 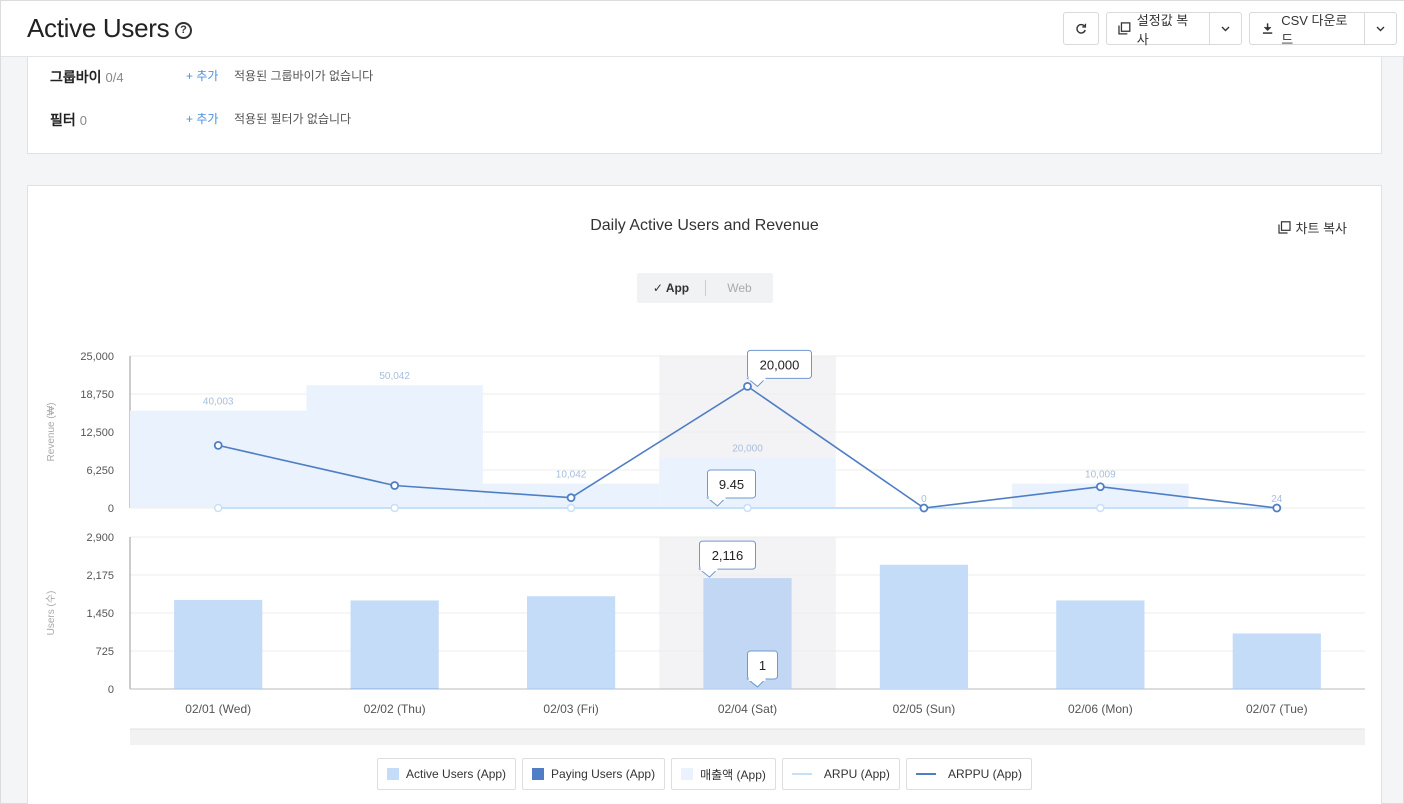 What do you see at coordinates (762, 665) in the screenshot?
I see `tooltip-paying-users-text: 1` at bounding box center [762, 665].